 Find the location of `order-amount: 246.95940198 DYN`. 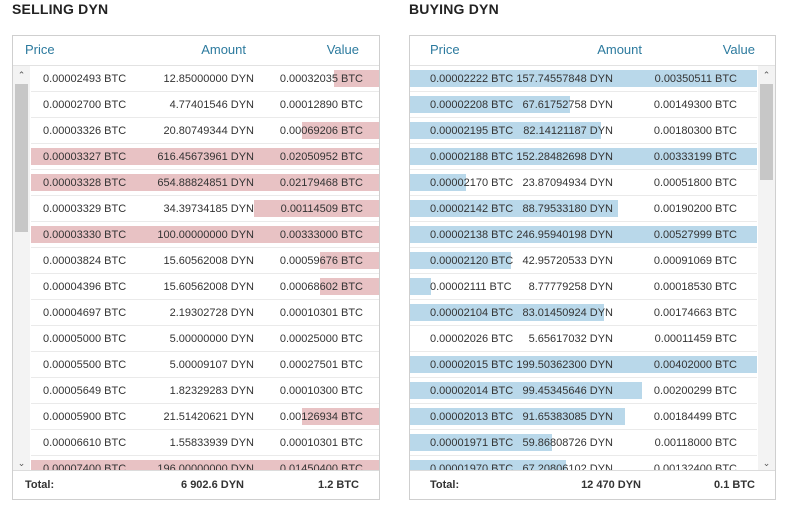

order-amount: 246.95940198 DYN is located at coordinates (564, 235).